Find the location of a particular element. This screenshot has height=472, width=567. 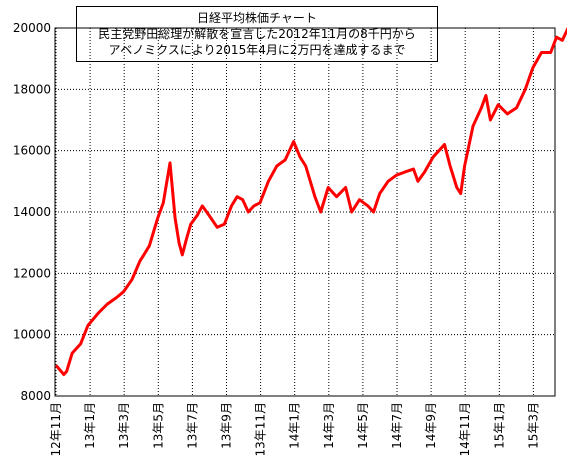

x-tick-label: 14年3月 is located at coordinates (329, 425).